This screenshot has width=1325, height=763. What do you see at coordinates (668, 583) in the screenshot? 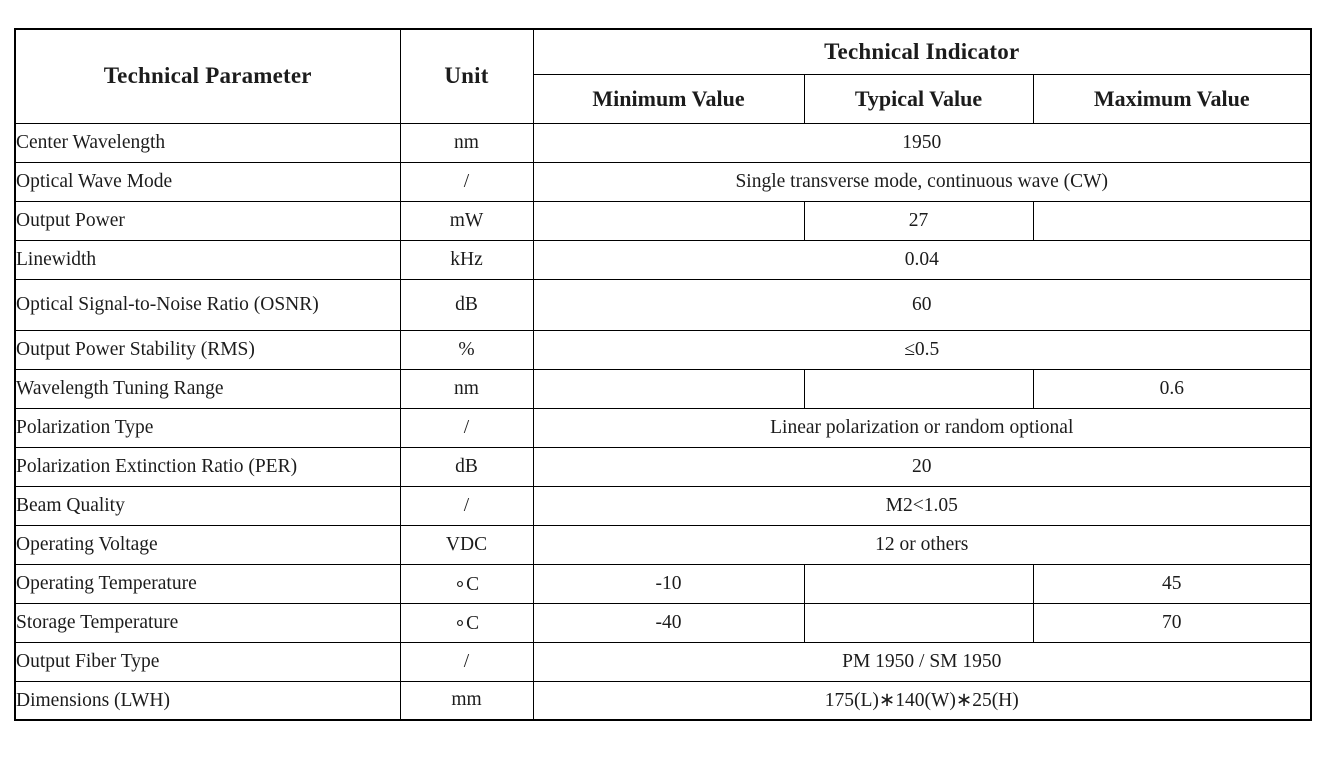
I see `min-value-cell: -10` at bounding box center [668, 583].